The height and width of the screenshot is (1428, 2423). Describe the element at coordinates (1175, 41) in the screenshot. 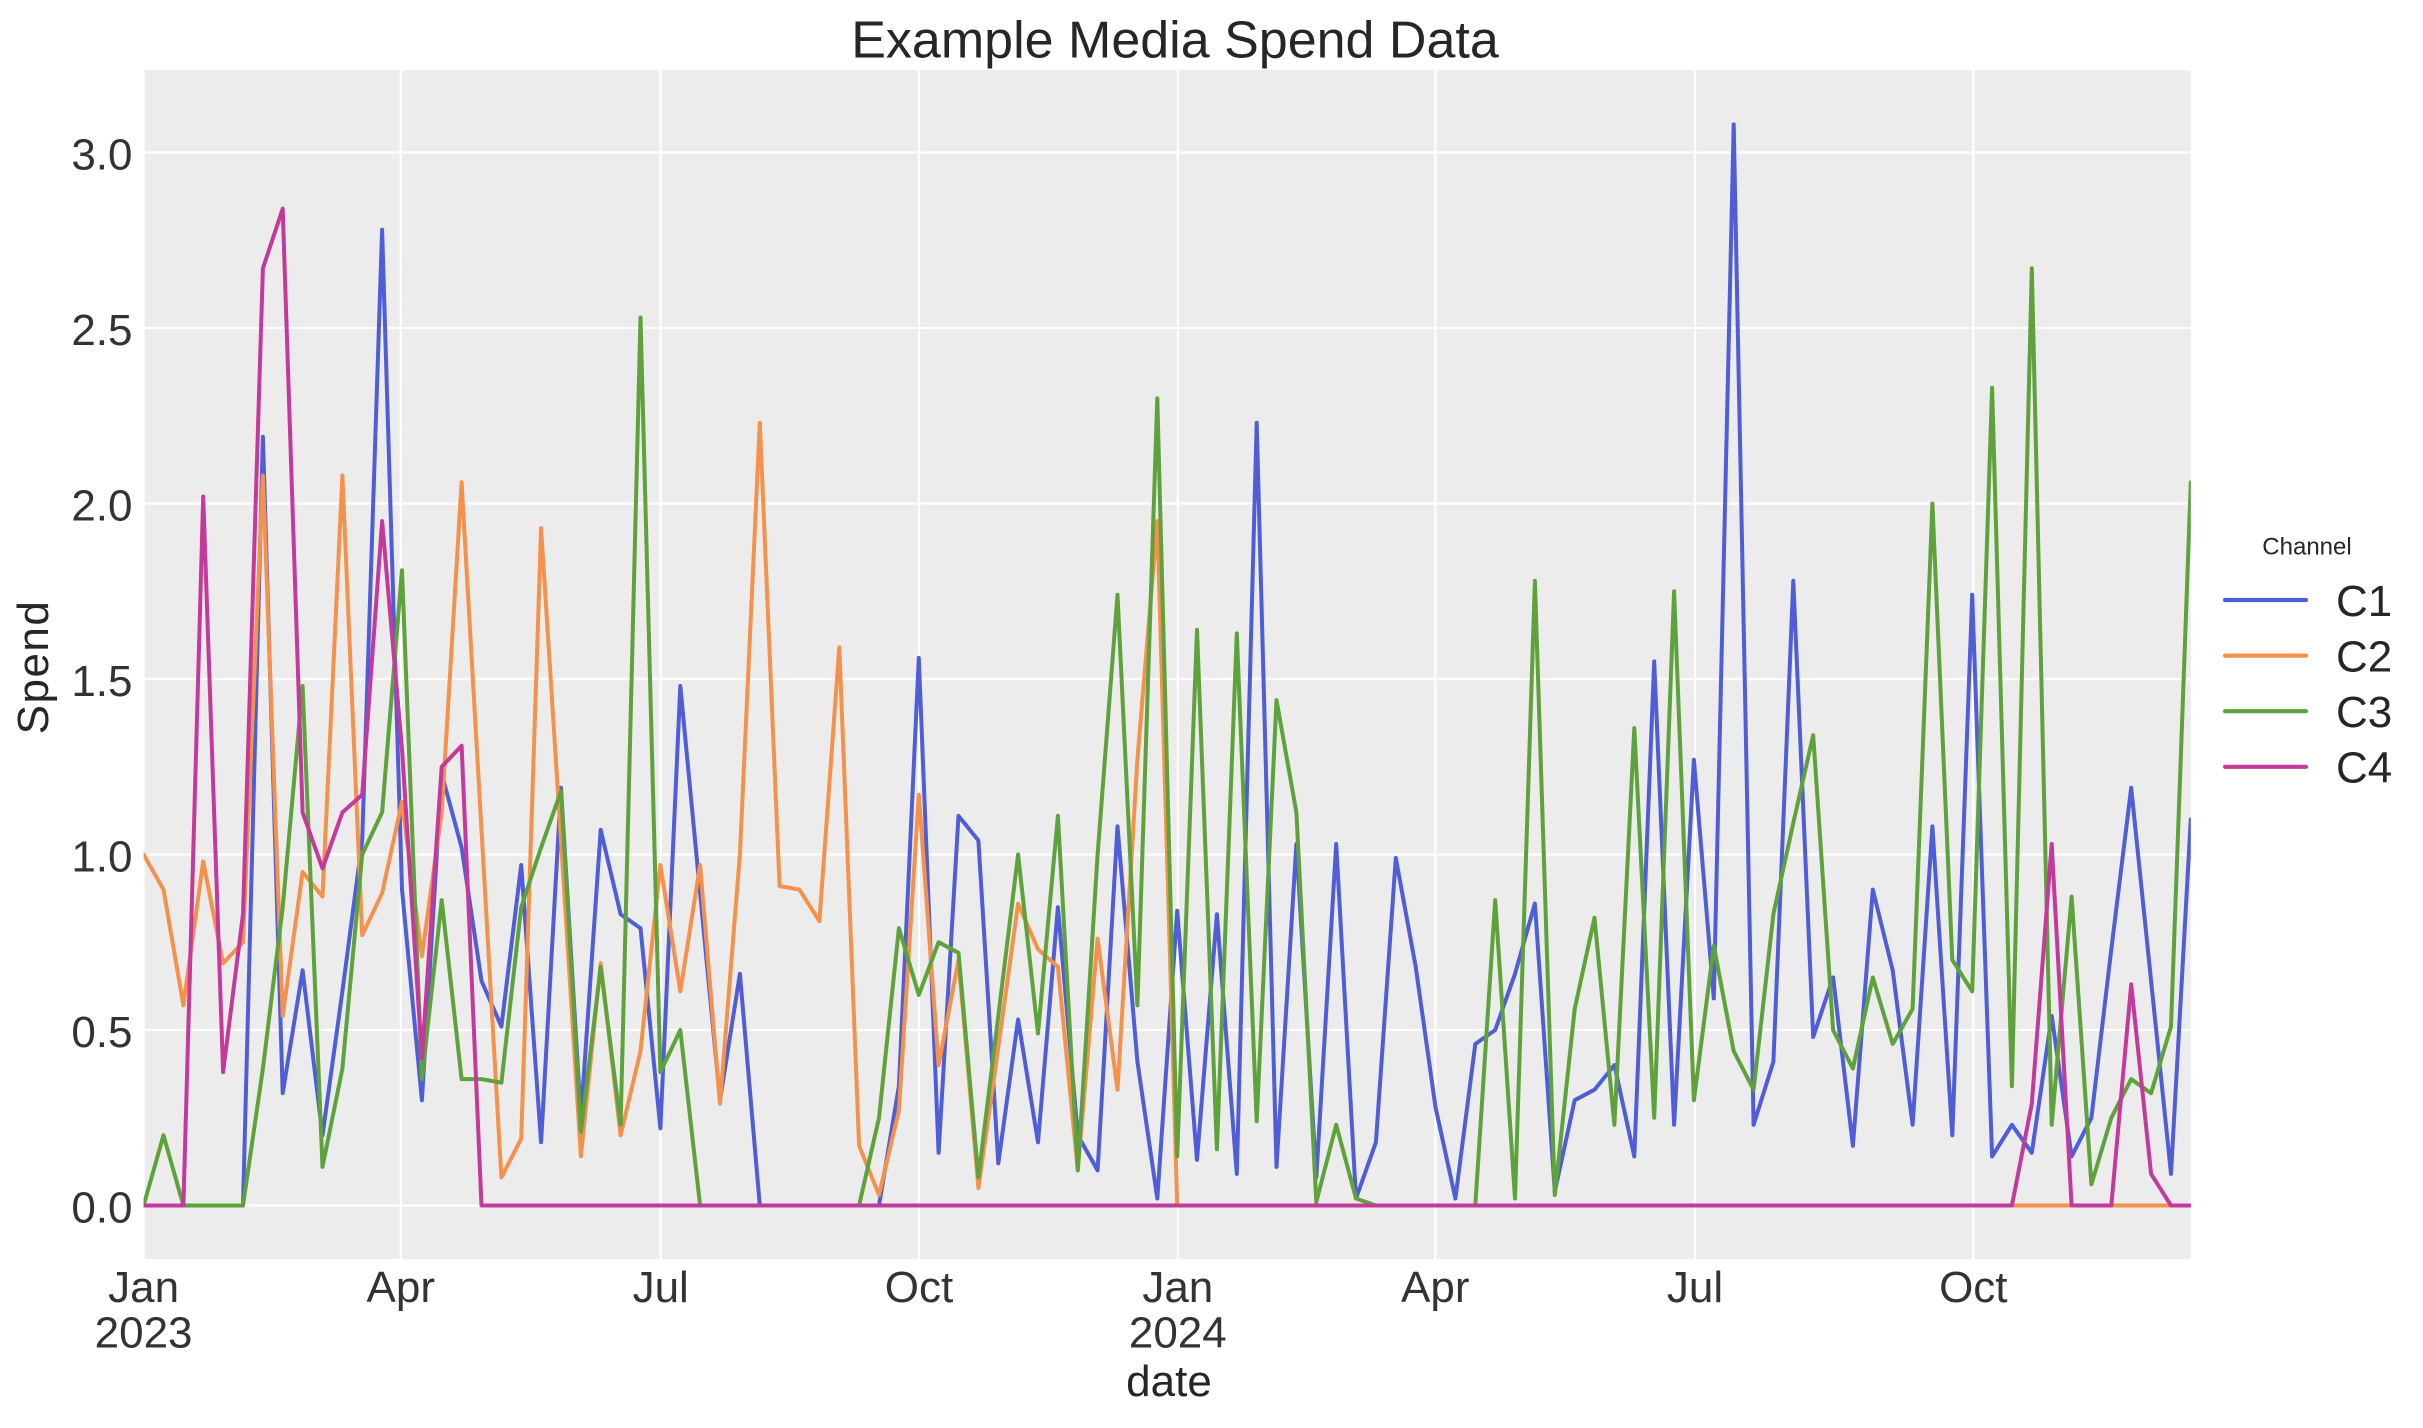

I see `svg-text: Example Media Spend Data` at that location.